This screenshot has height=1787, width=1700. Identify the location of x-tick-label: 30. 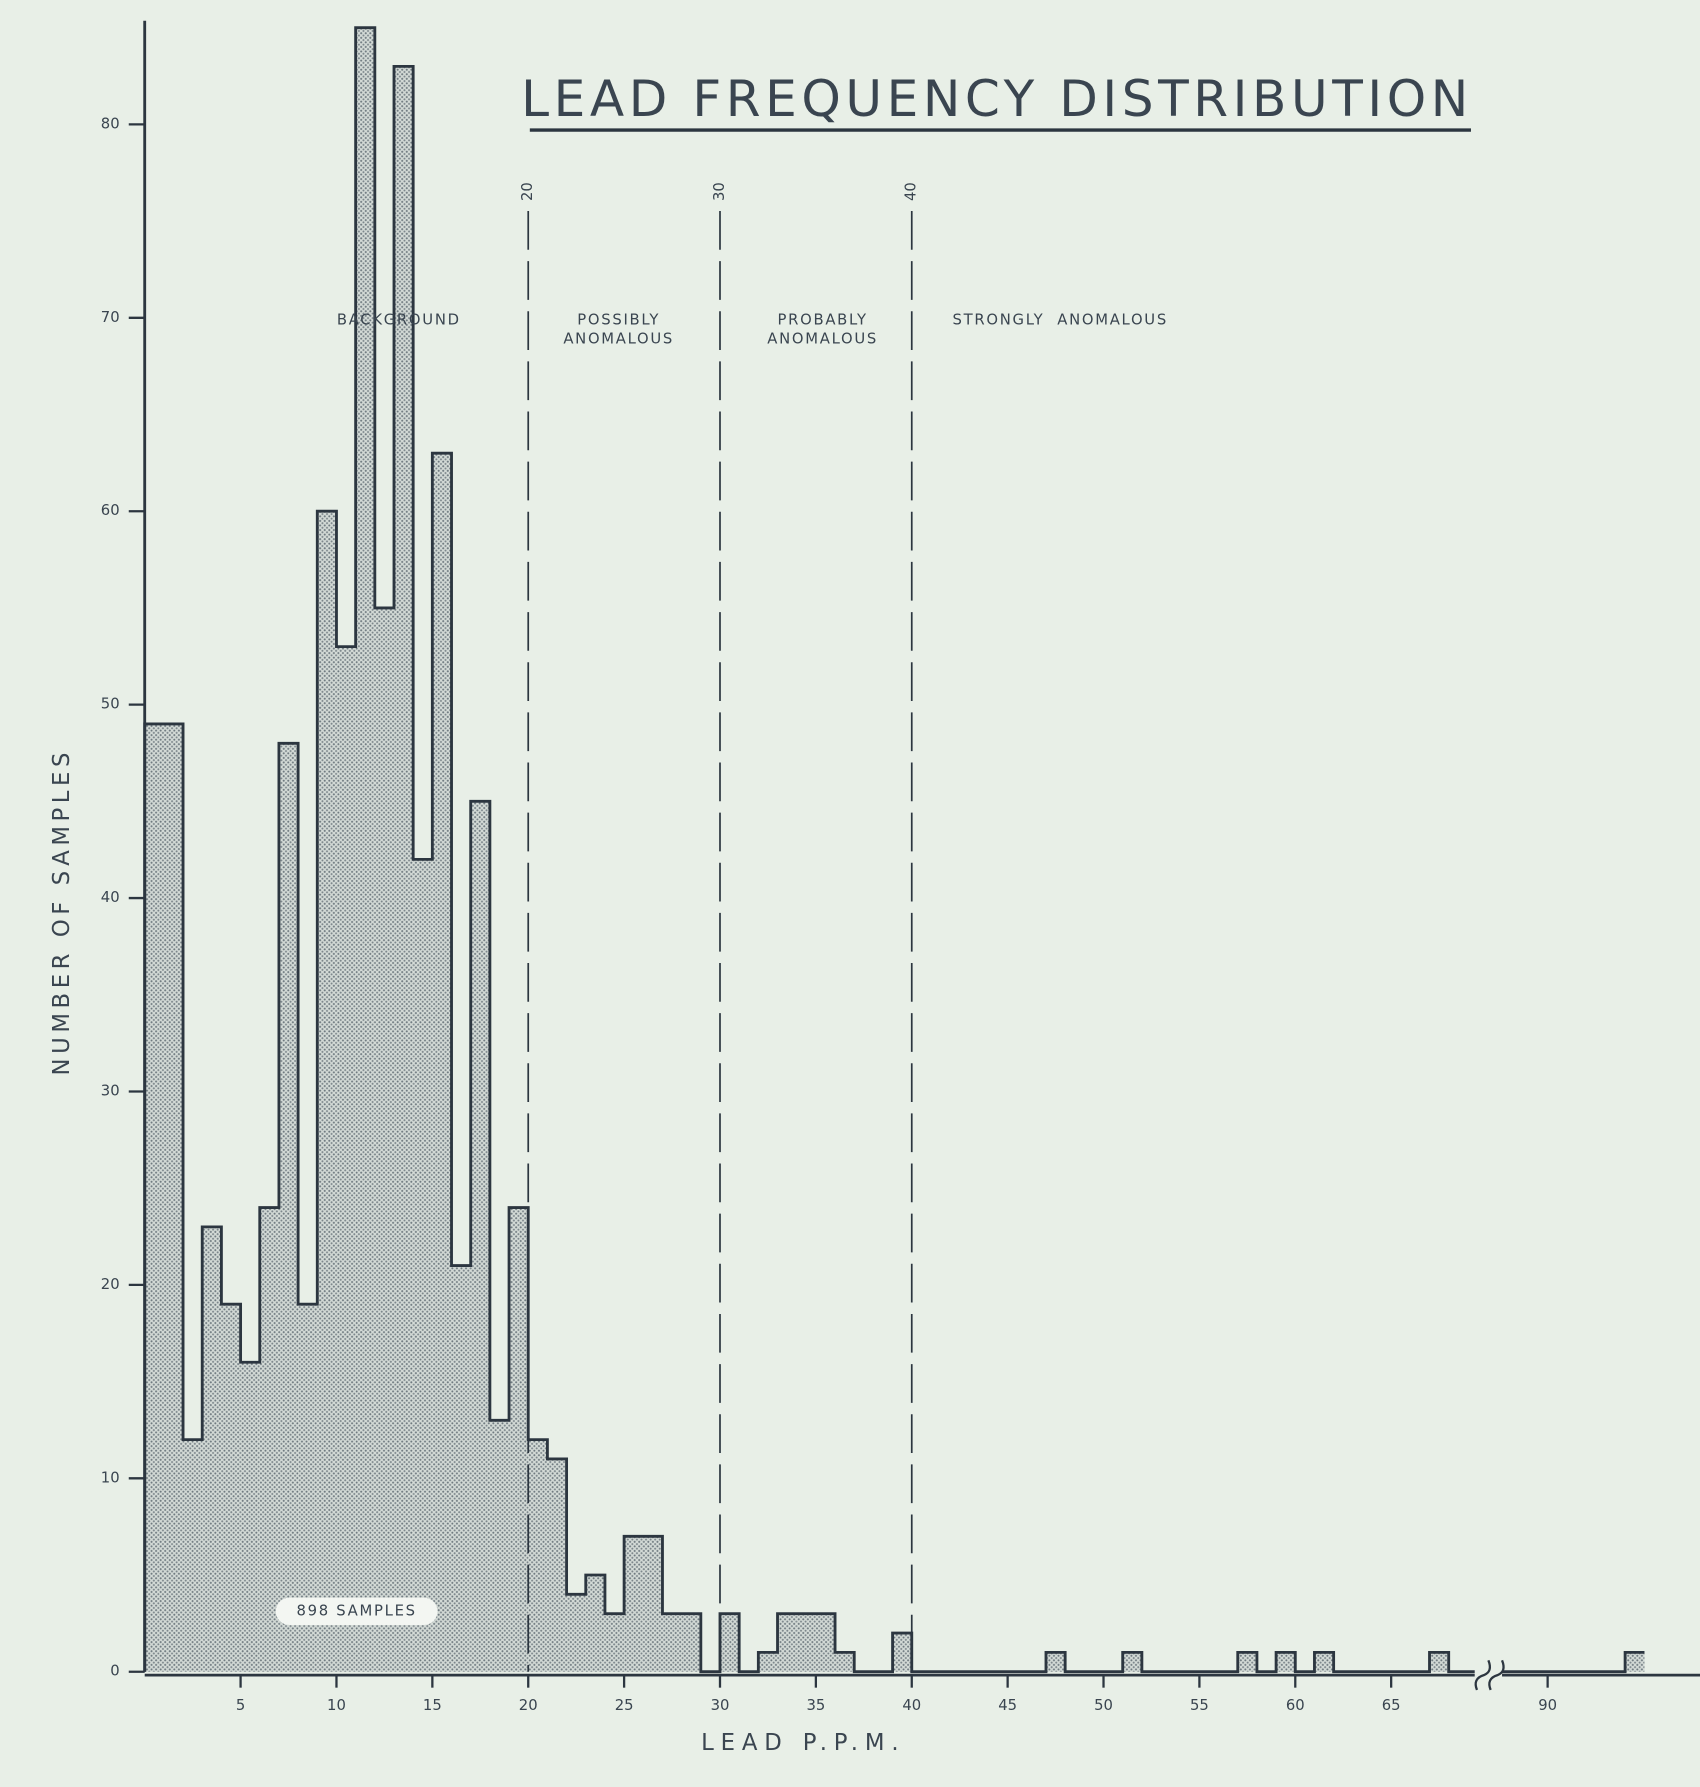
(720, 1705).